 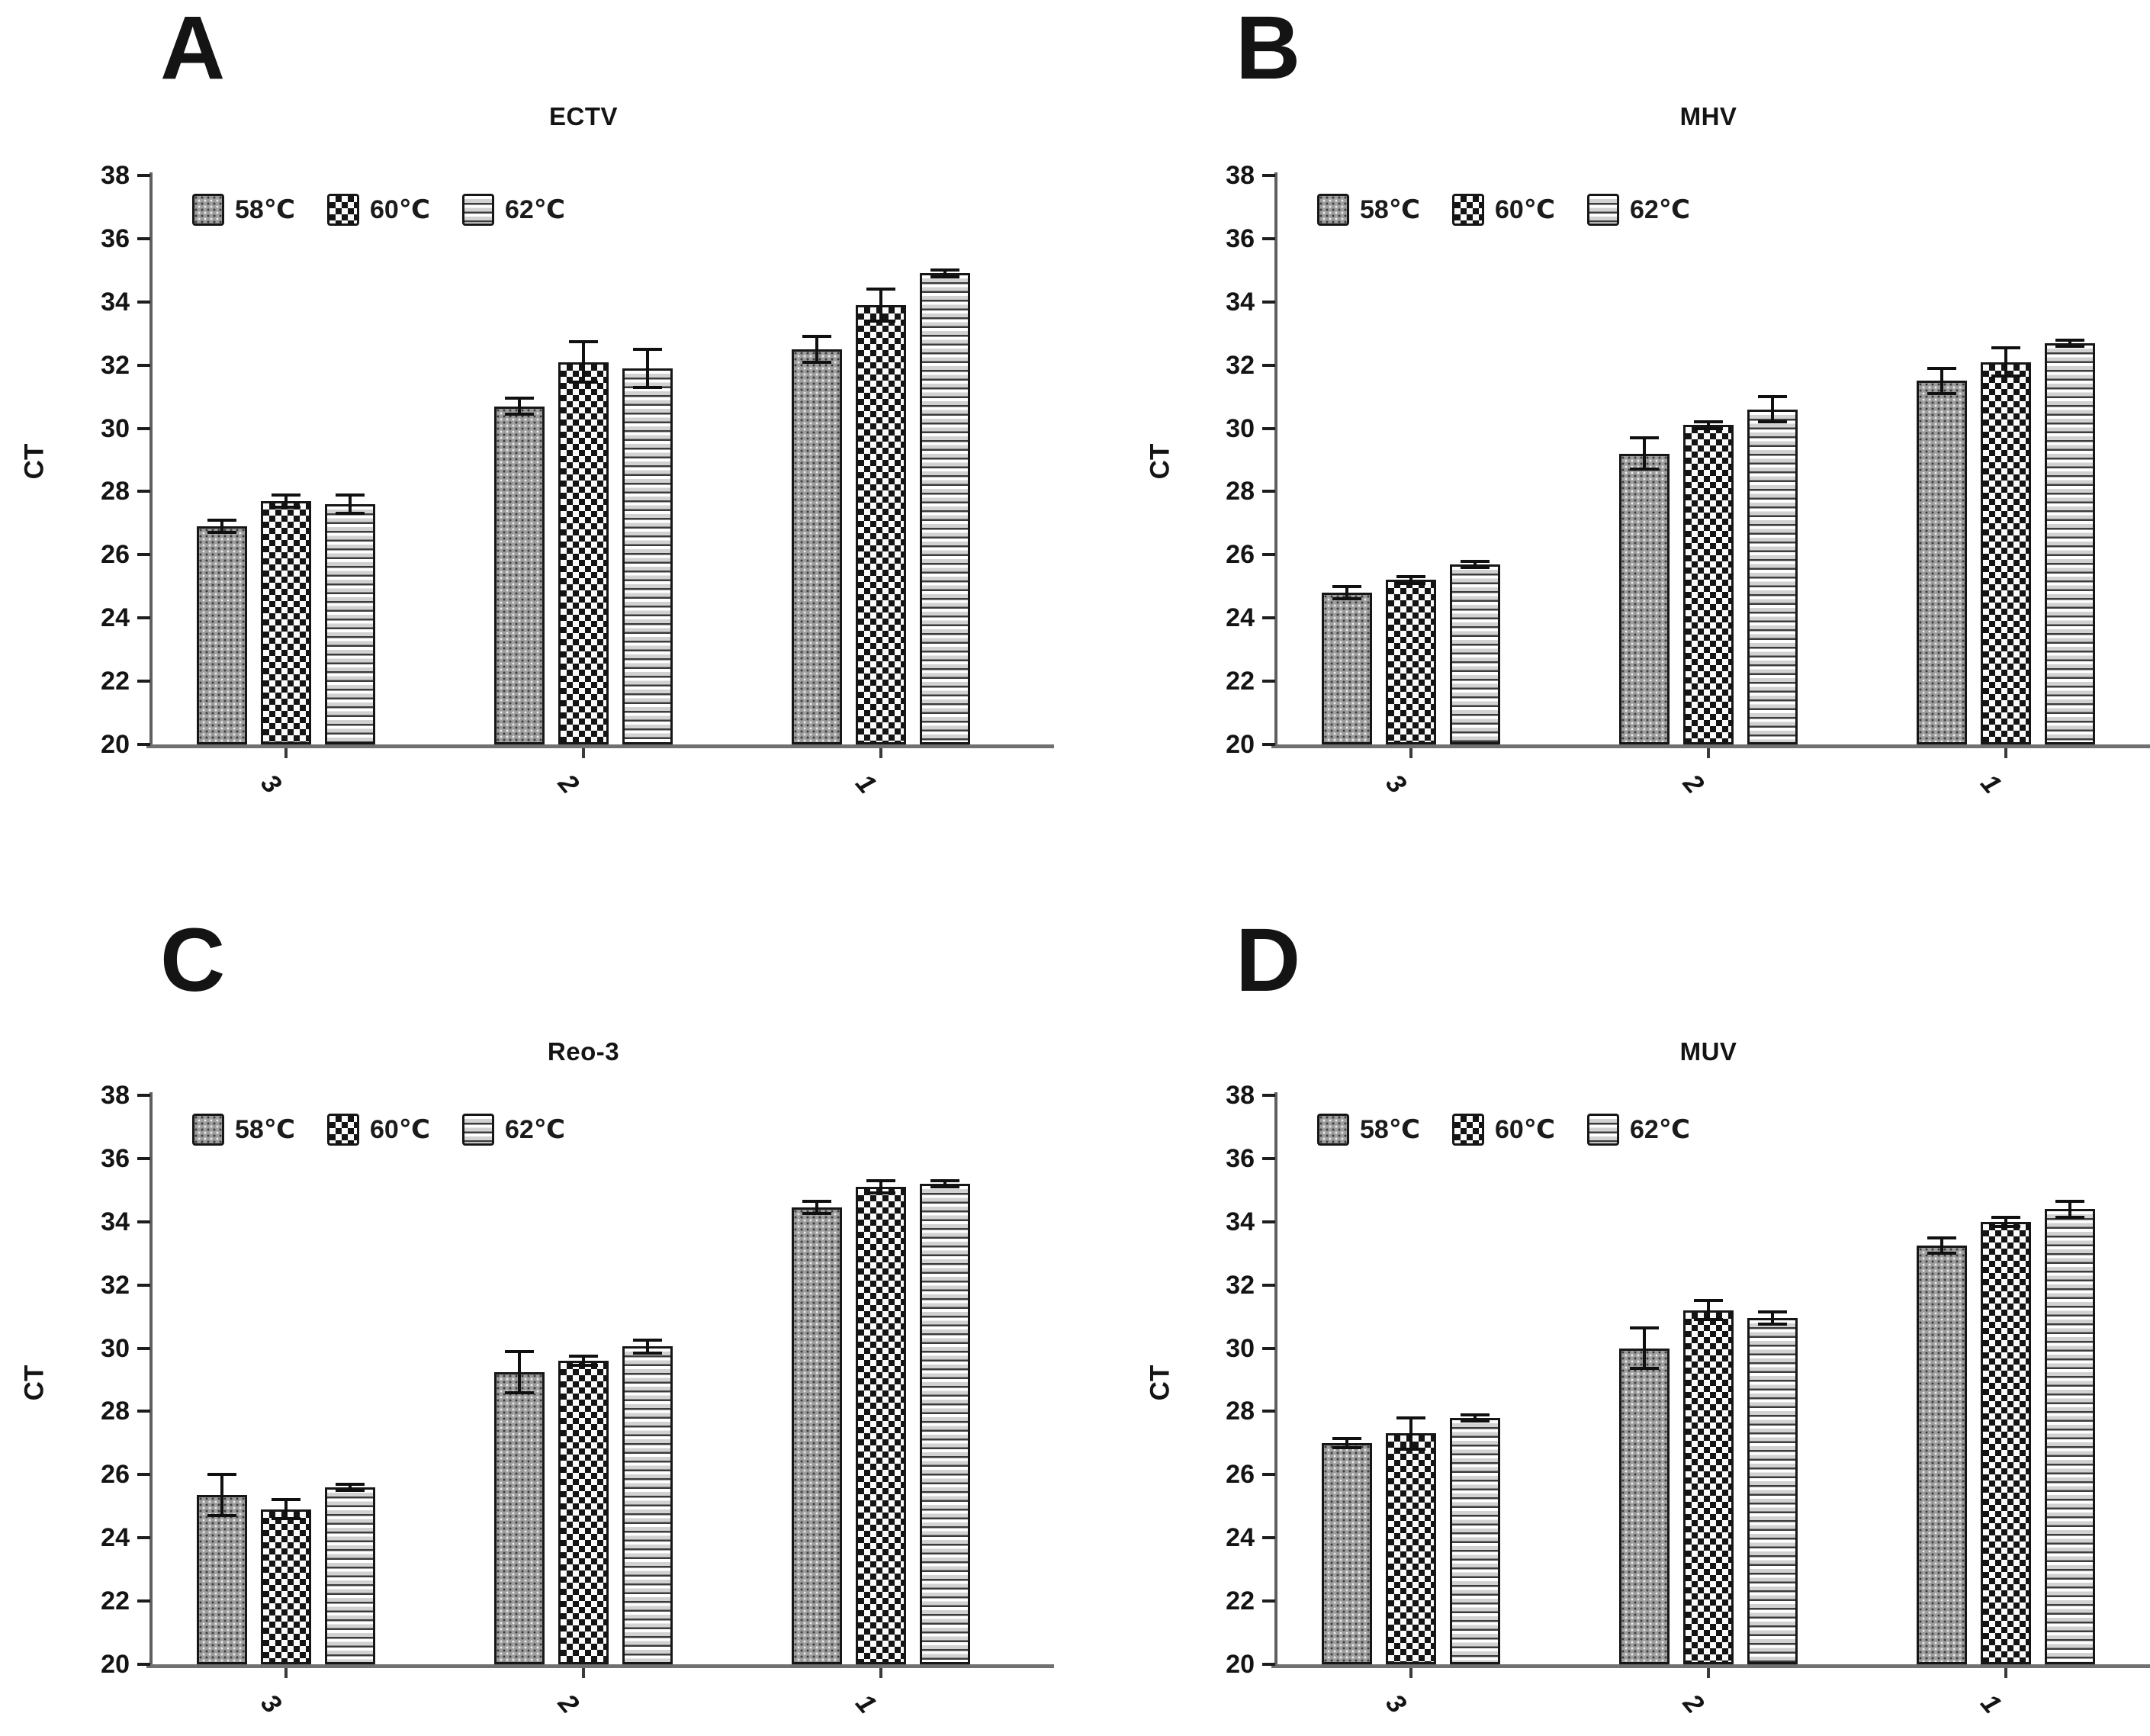 I want to click on x-tick-label: 2, so click(x=1693, y=784).